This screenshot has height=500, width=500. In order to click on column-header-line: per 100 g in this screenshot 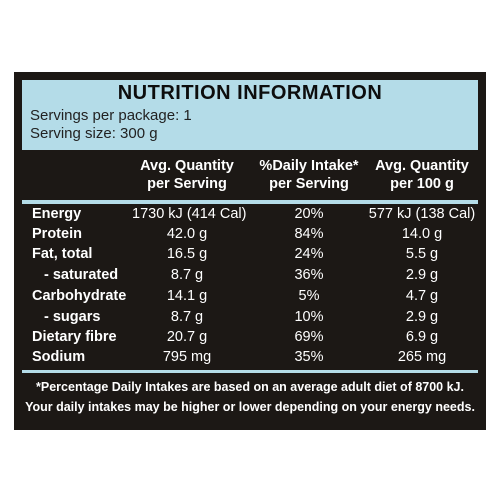, I will do `click(422, 184)`.